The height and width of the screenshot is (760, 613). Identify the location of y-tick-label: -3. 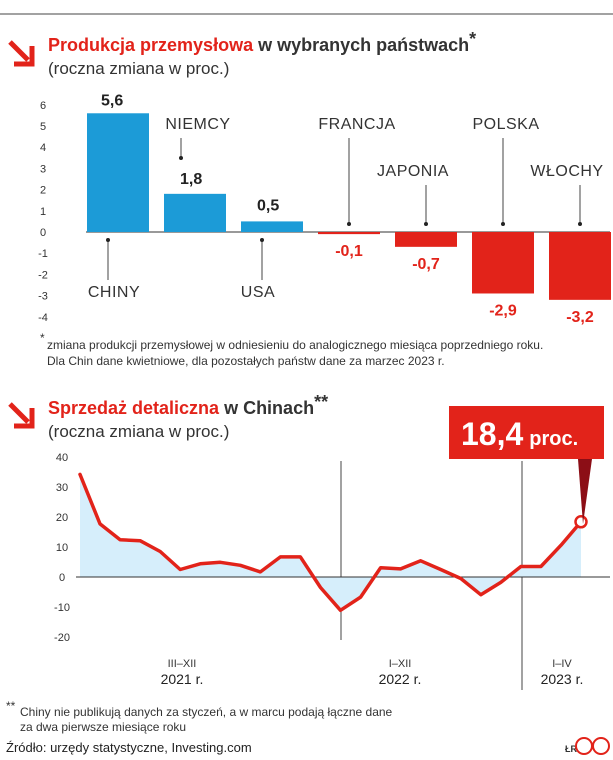
(43, 297).